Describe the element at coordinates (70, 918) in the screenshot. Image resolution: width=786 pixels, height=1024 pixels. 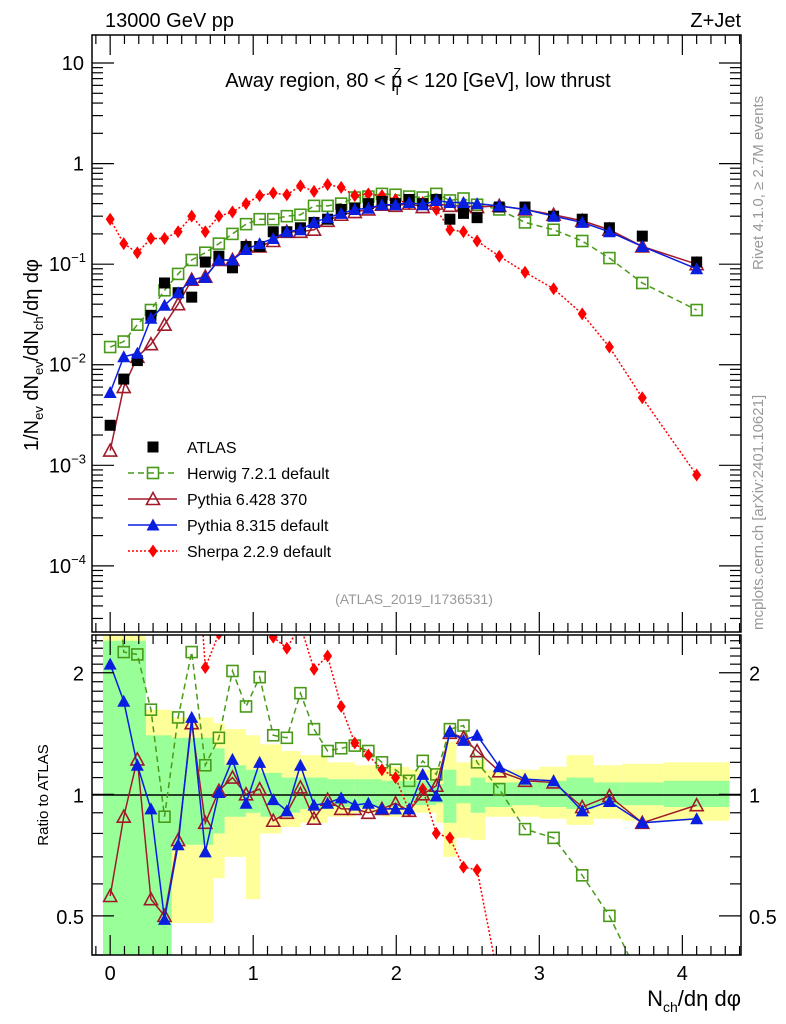
I see `ratio-y-tick-label: 0.5` at that location.